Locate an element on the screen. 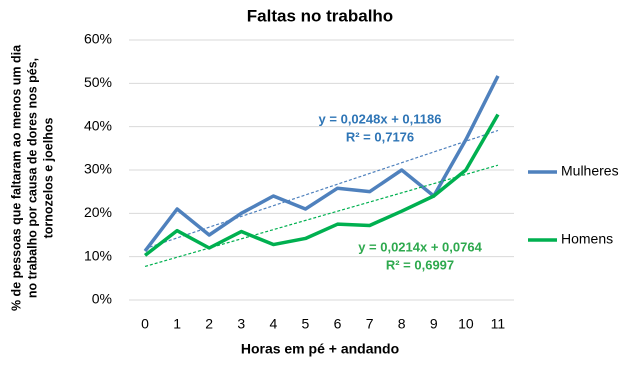 This screenshot has height=366, width=629. y-tick-label: 40% is located at coordinates (98, 125).